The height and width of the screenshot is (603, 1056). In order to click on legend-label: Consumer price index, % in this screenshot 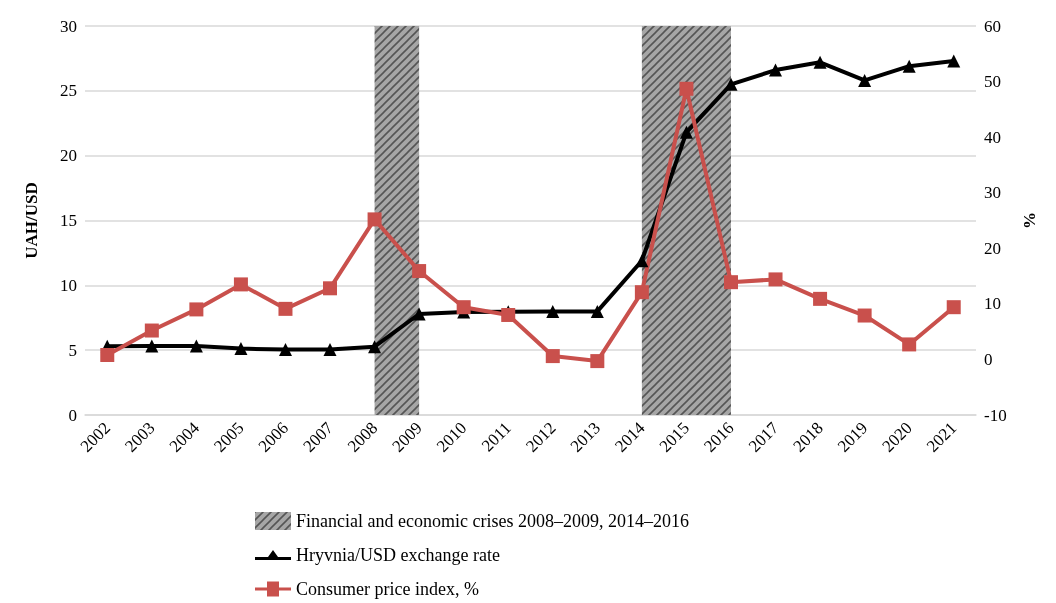, I will do `click(387, 589)`.